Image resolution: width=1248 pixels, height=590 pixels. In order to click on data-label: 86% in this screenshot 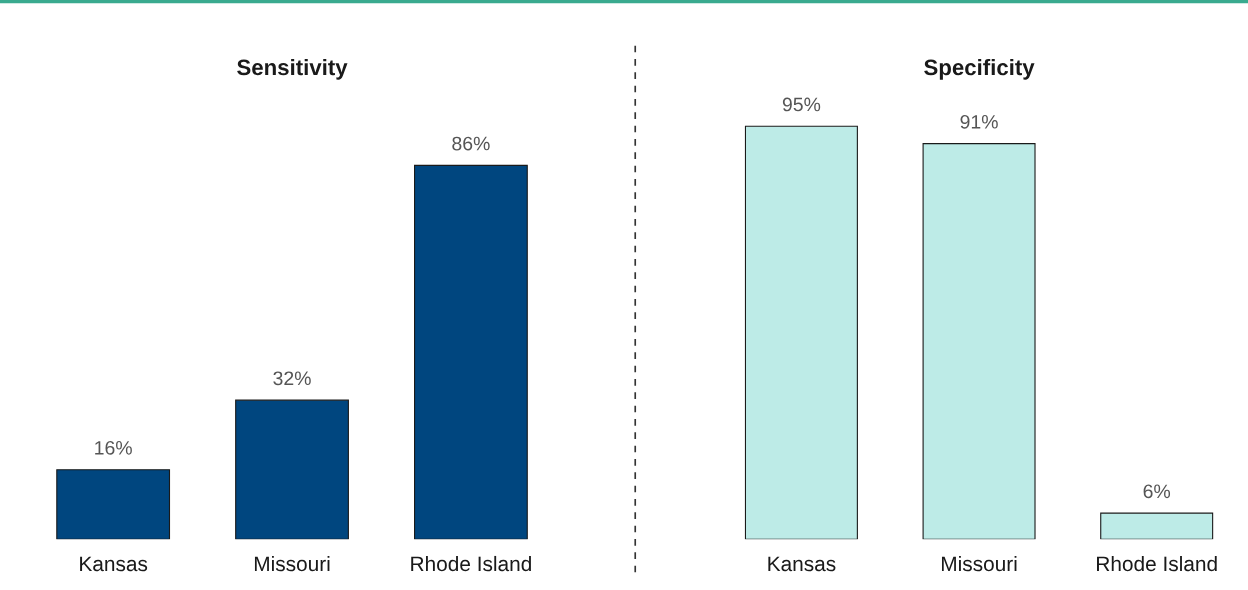, I will do `click(471, 143)`.